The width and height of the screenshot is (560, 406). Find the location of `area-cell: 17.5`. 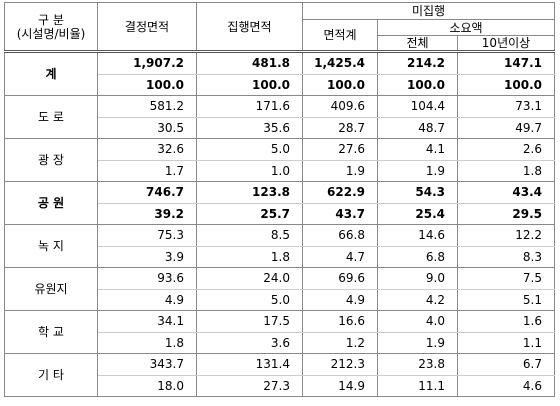

area-cell: 17.5 is located at coordinates (249, 321).